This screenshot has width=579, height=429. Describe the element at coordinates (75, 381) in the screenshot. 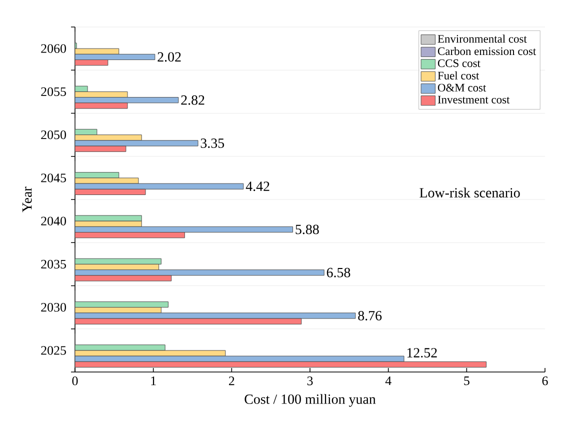

I see `x-tick-label: 0` at that location.